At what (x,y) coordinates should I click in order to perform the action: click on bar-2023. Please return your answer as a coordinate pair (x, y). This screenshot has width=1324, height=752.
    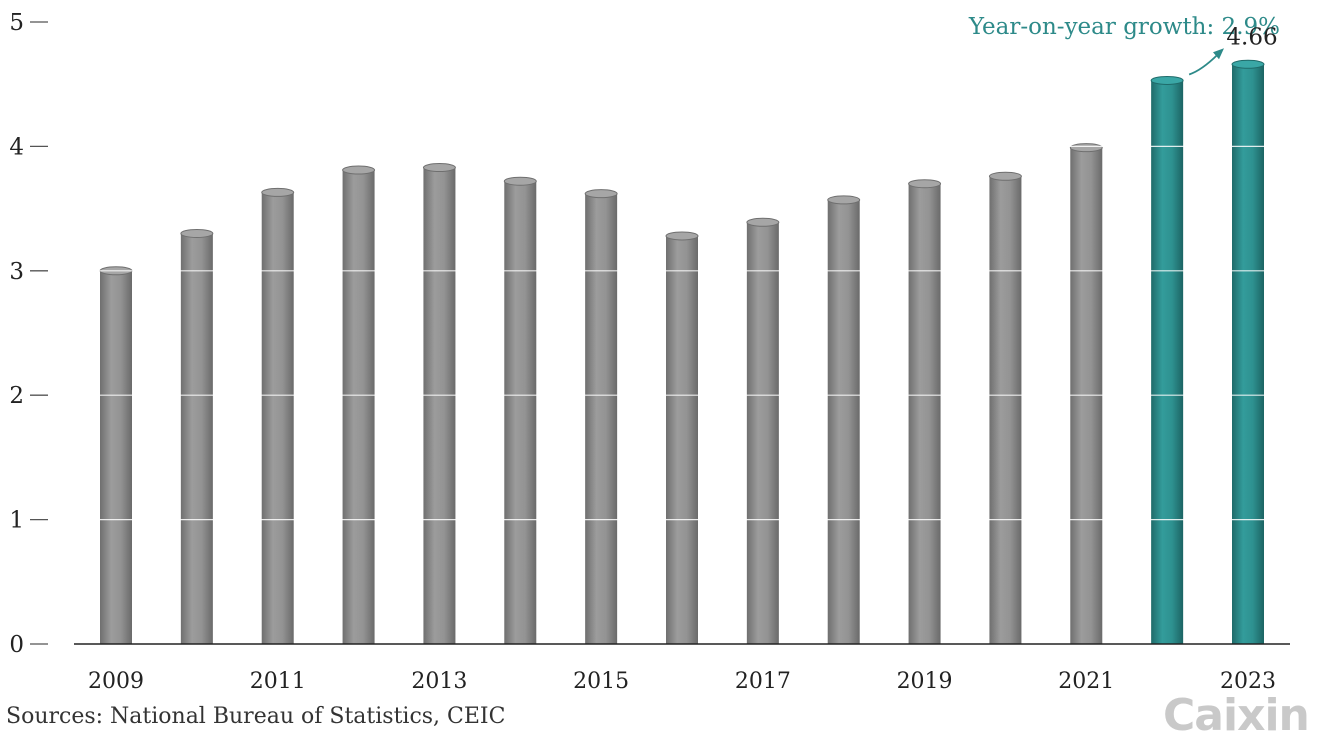
    Looking at the image, I should click on (1248, 351).